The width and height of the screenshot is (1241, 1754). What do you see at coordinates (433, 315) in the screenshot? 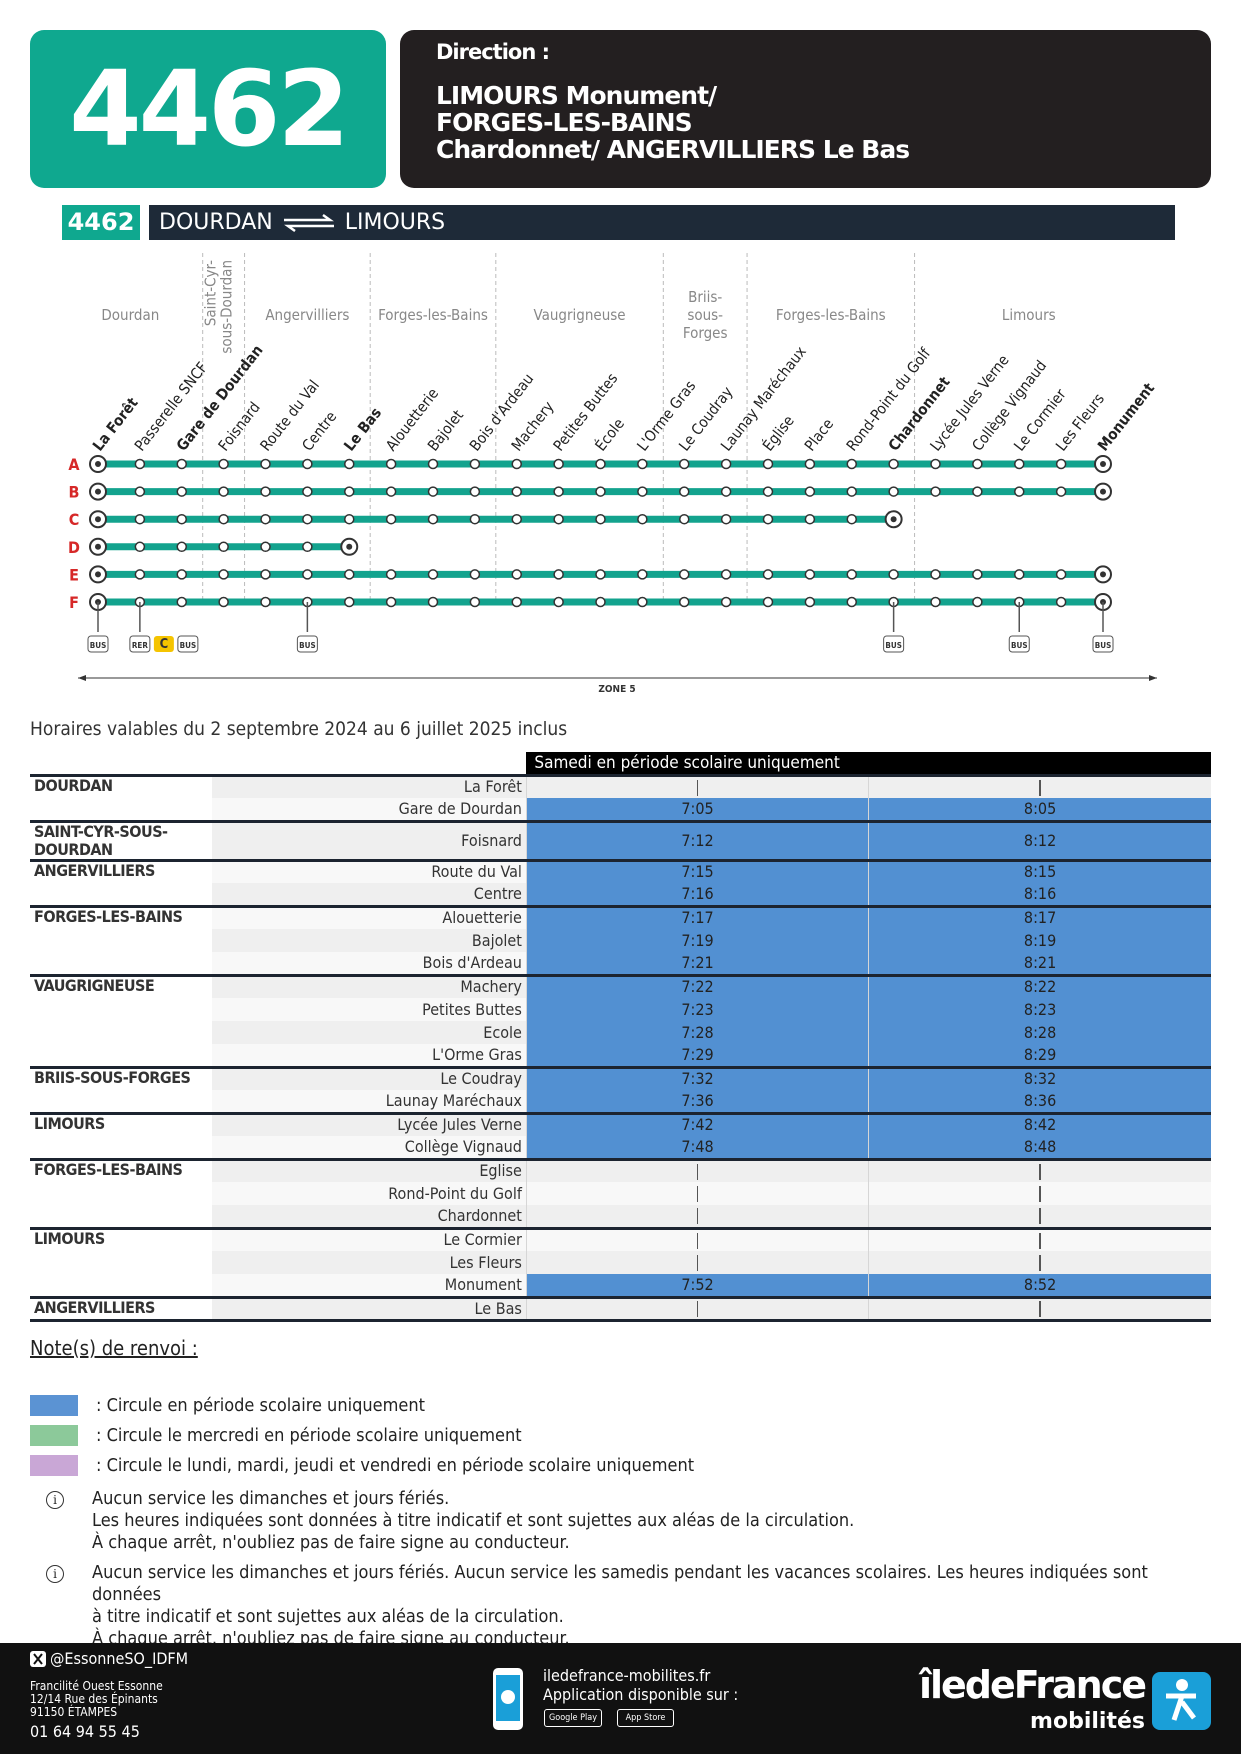
I see `commune-label: Forges-les-Bains` at bounding box center [433, 315].